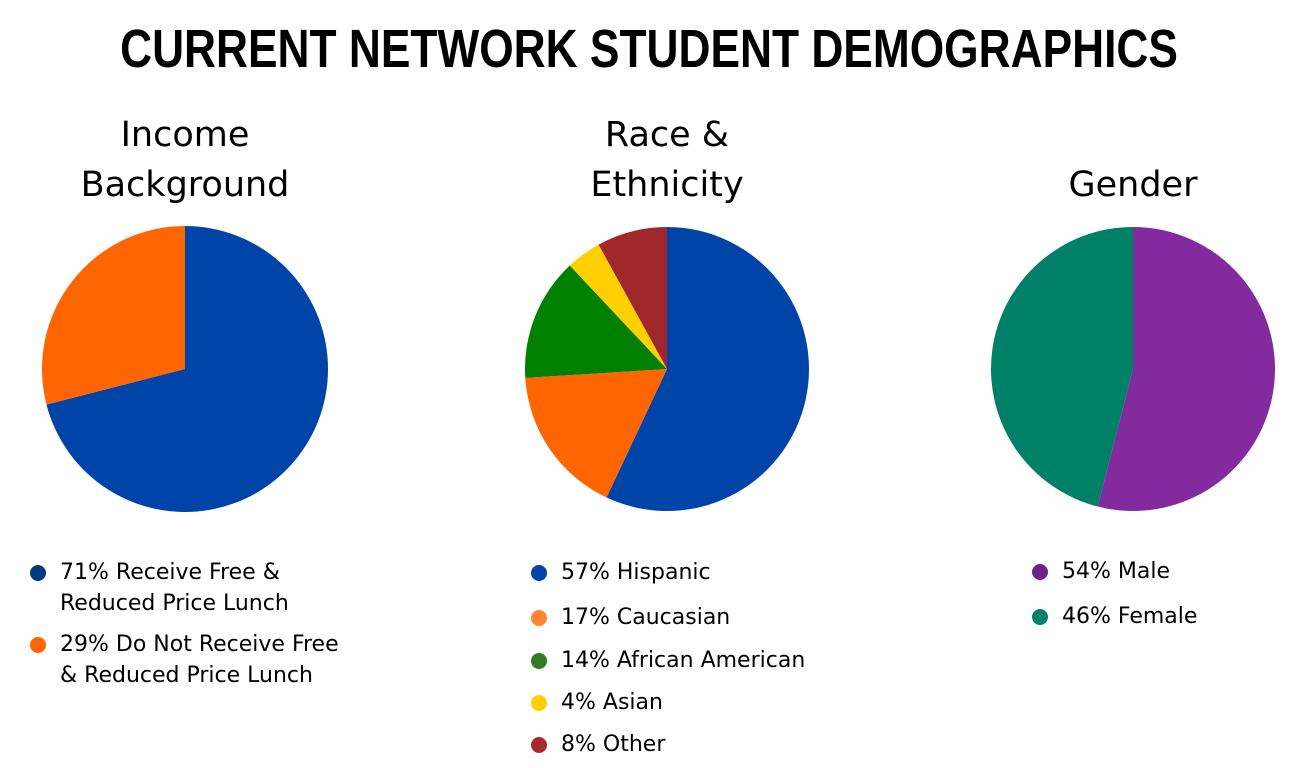 The width and height of the screenshot is (1298, 768). I want to click on legend-label: 46% Female, so click(1129, 616).